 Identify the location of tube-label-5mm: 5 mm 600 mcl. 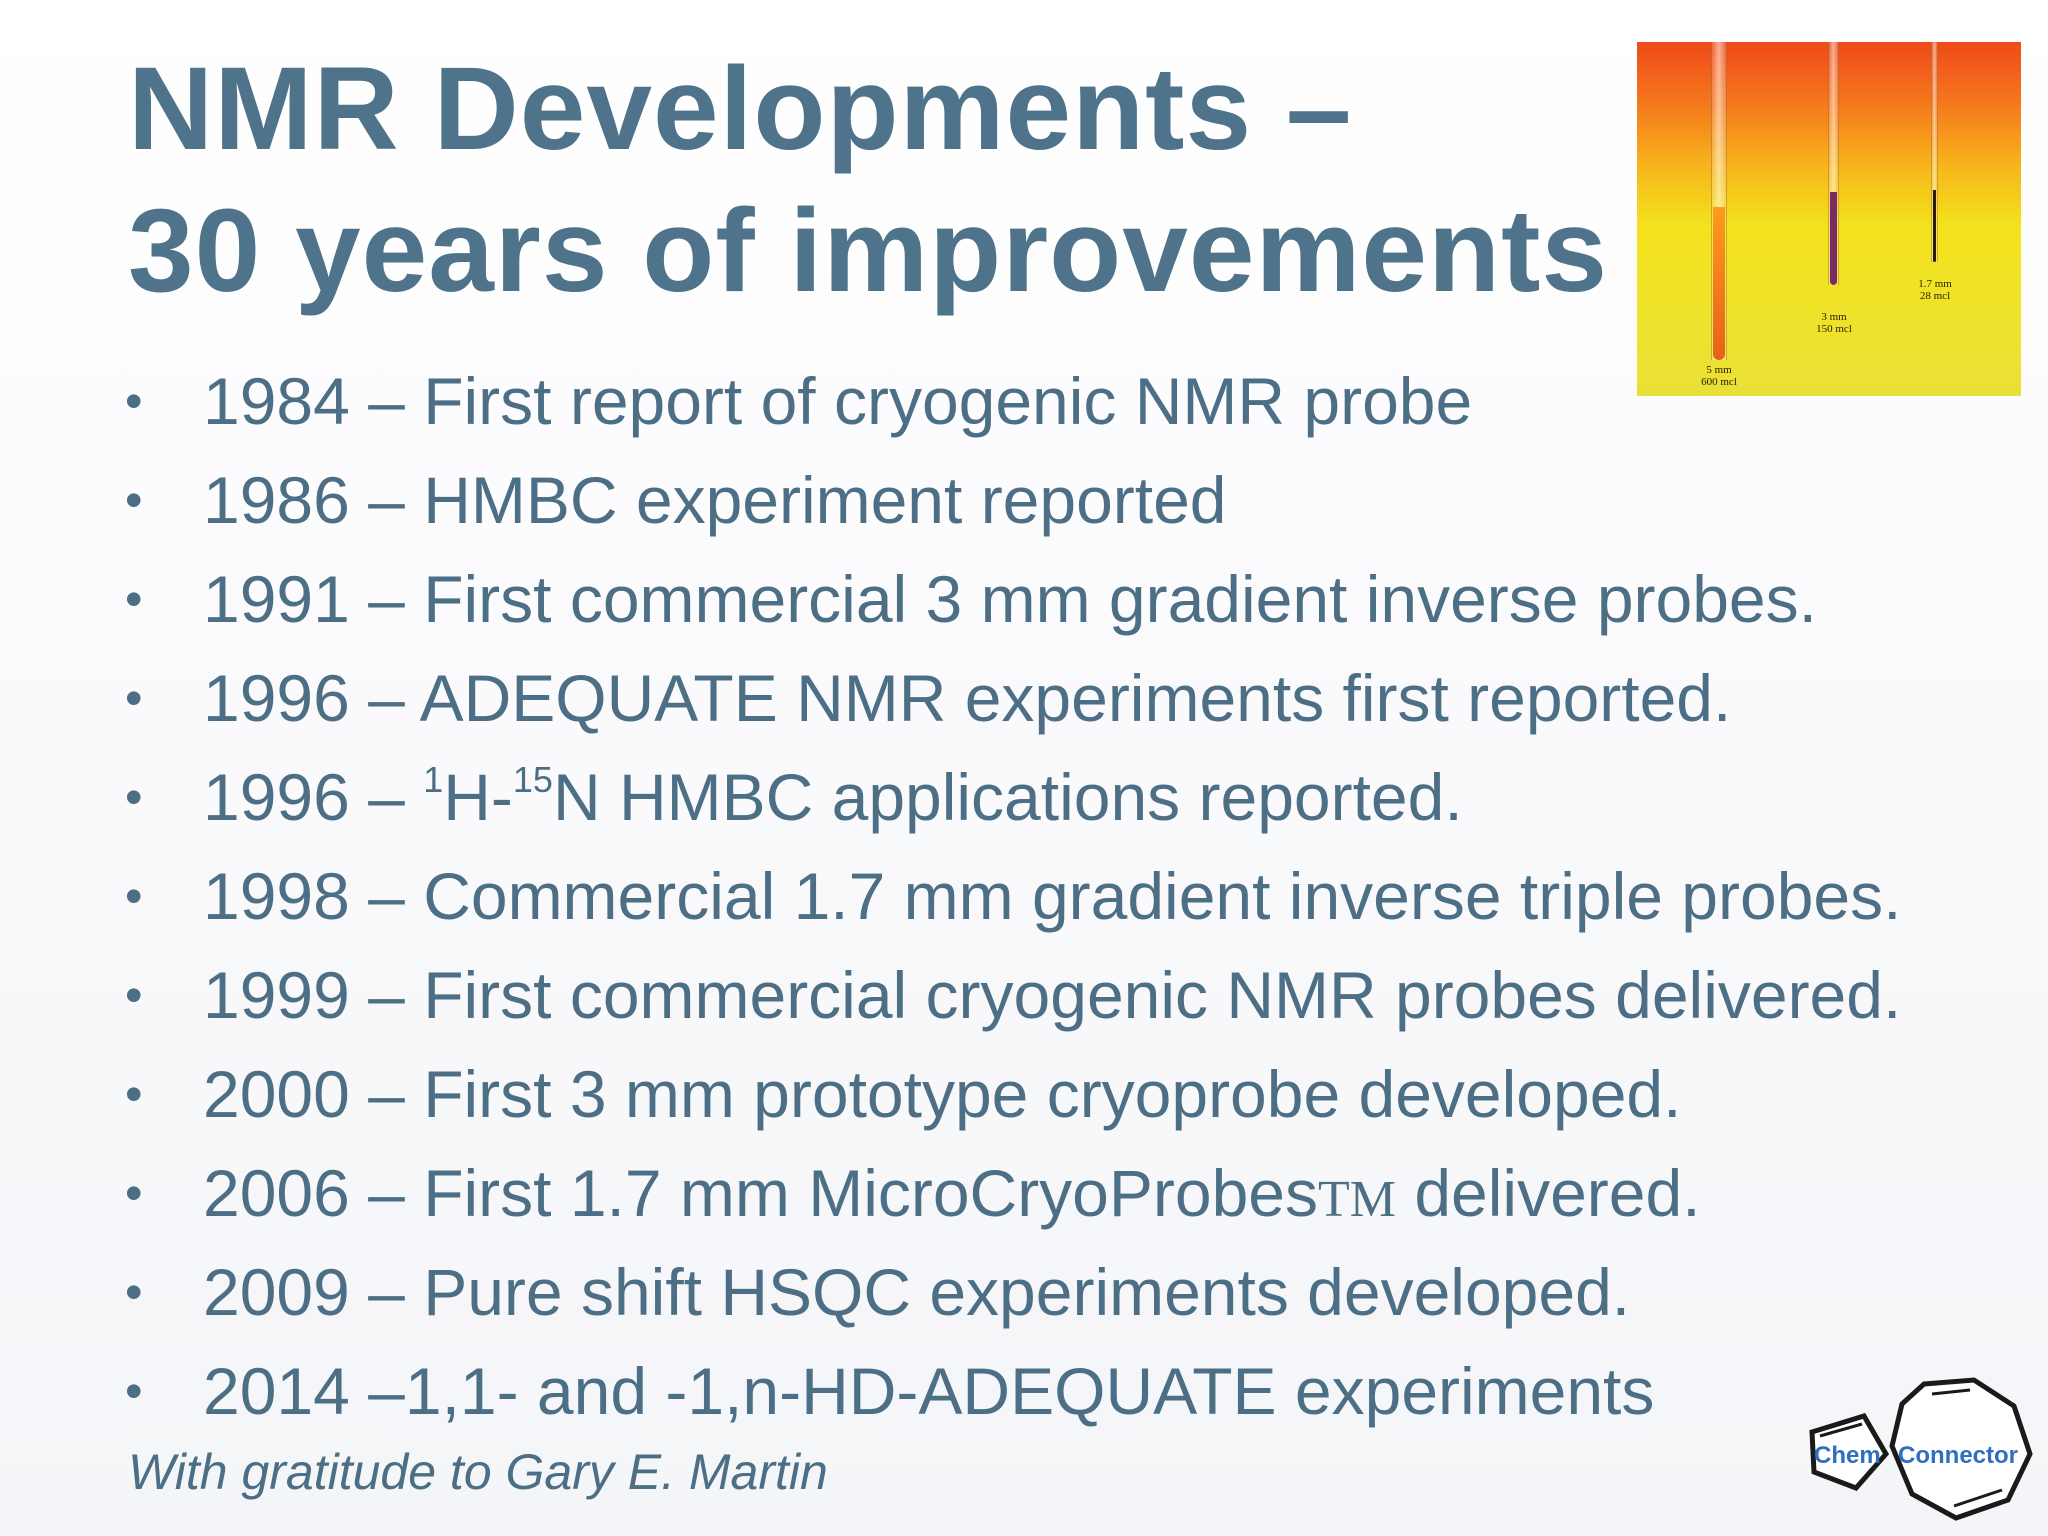
(1719, 376).